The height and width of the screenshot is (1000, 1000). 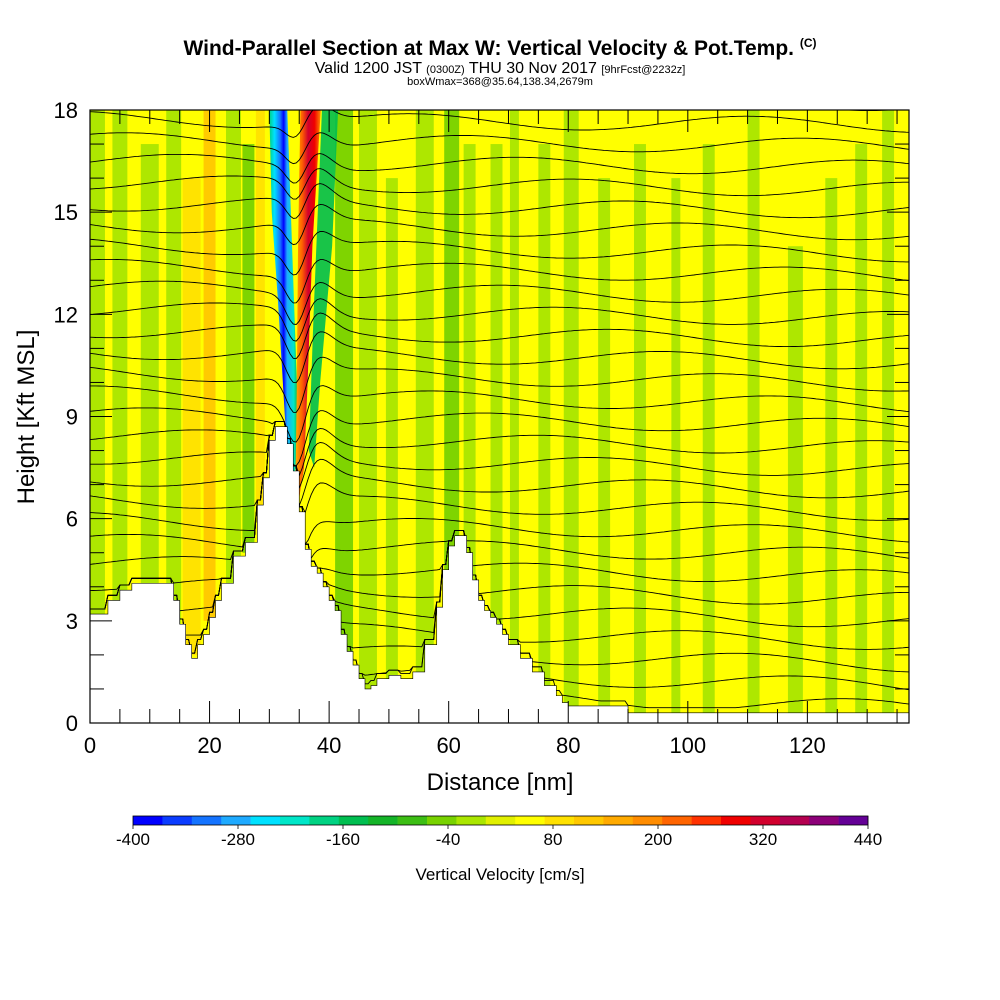 I want to click on downdraft-core, so click(x=284, y=301).